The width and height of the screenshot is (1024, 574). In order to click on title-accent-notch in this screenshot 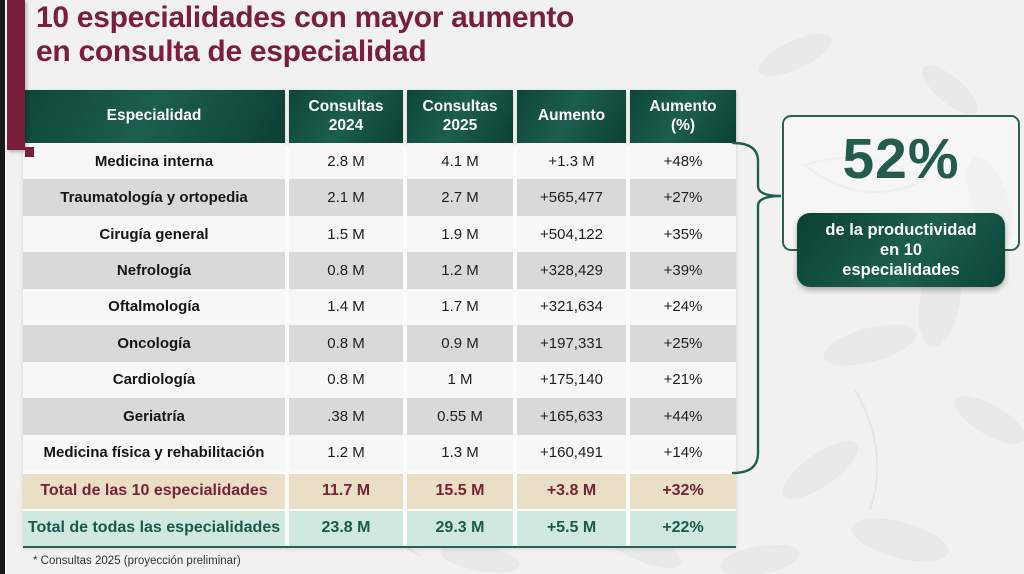, I will do `click(29, 152)`.